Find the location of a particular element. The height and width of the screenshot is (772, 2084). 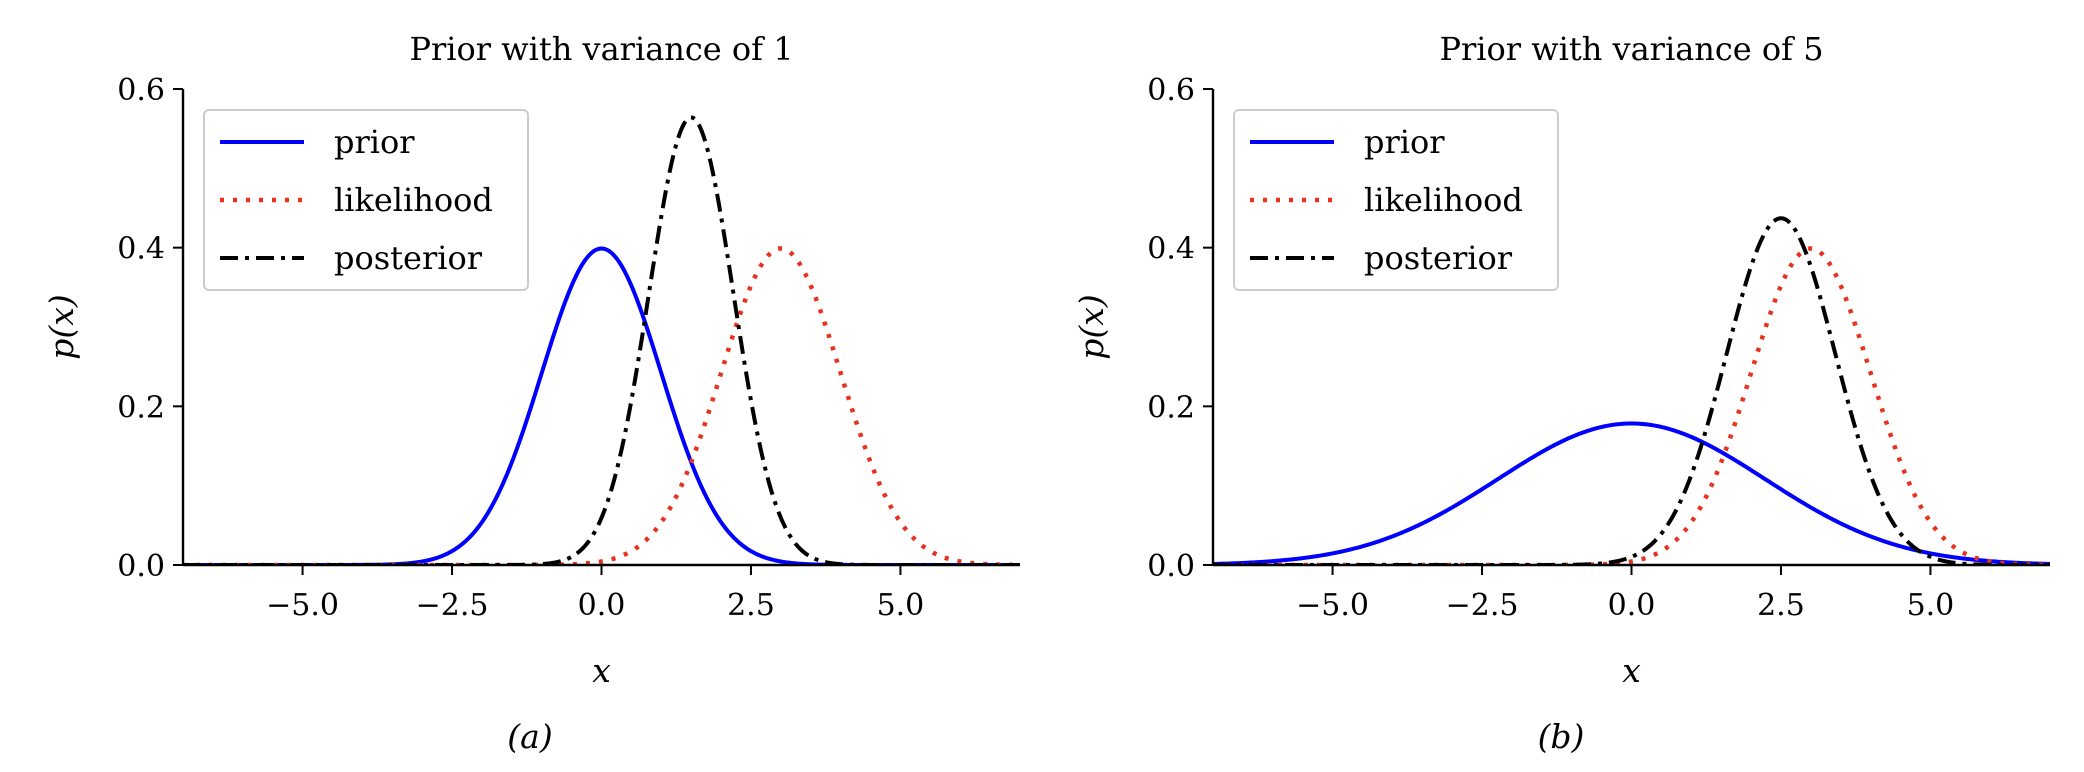

subfigure-caption: (b) is located at coordinates (1561, 736).